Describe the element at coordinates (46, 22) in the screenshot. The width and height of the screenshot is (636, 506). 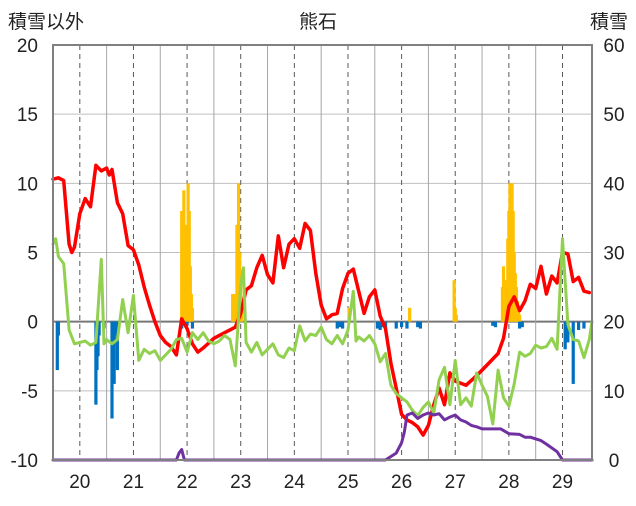
I see `left-axis-label: 積雪以外` at that location.